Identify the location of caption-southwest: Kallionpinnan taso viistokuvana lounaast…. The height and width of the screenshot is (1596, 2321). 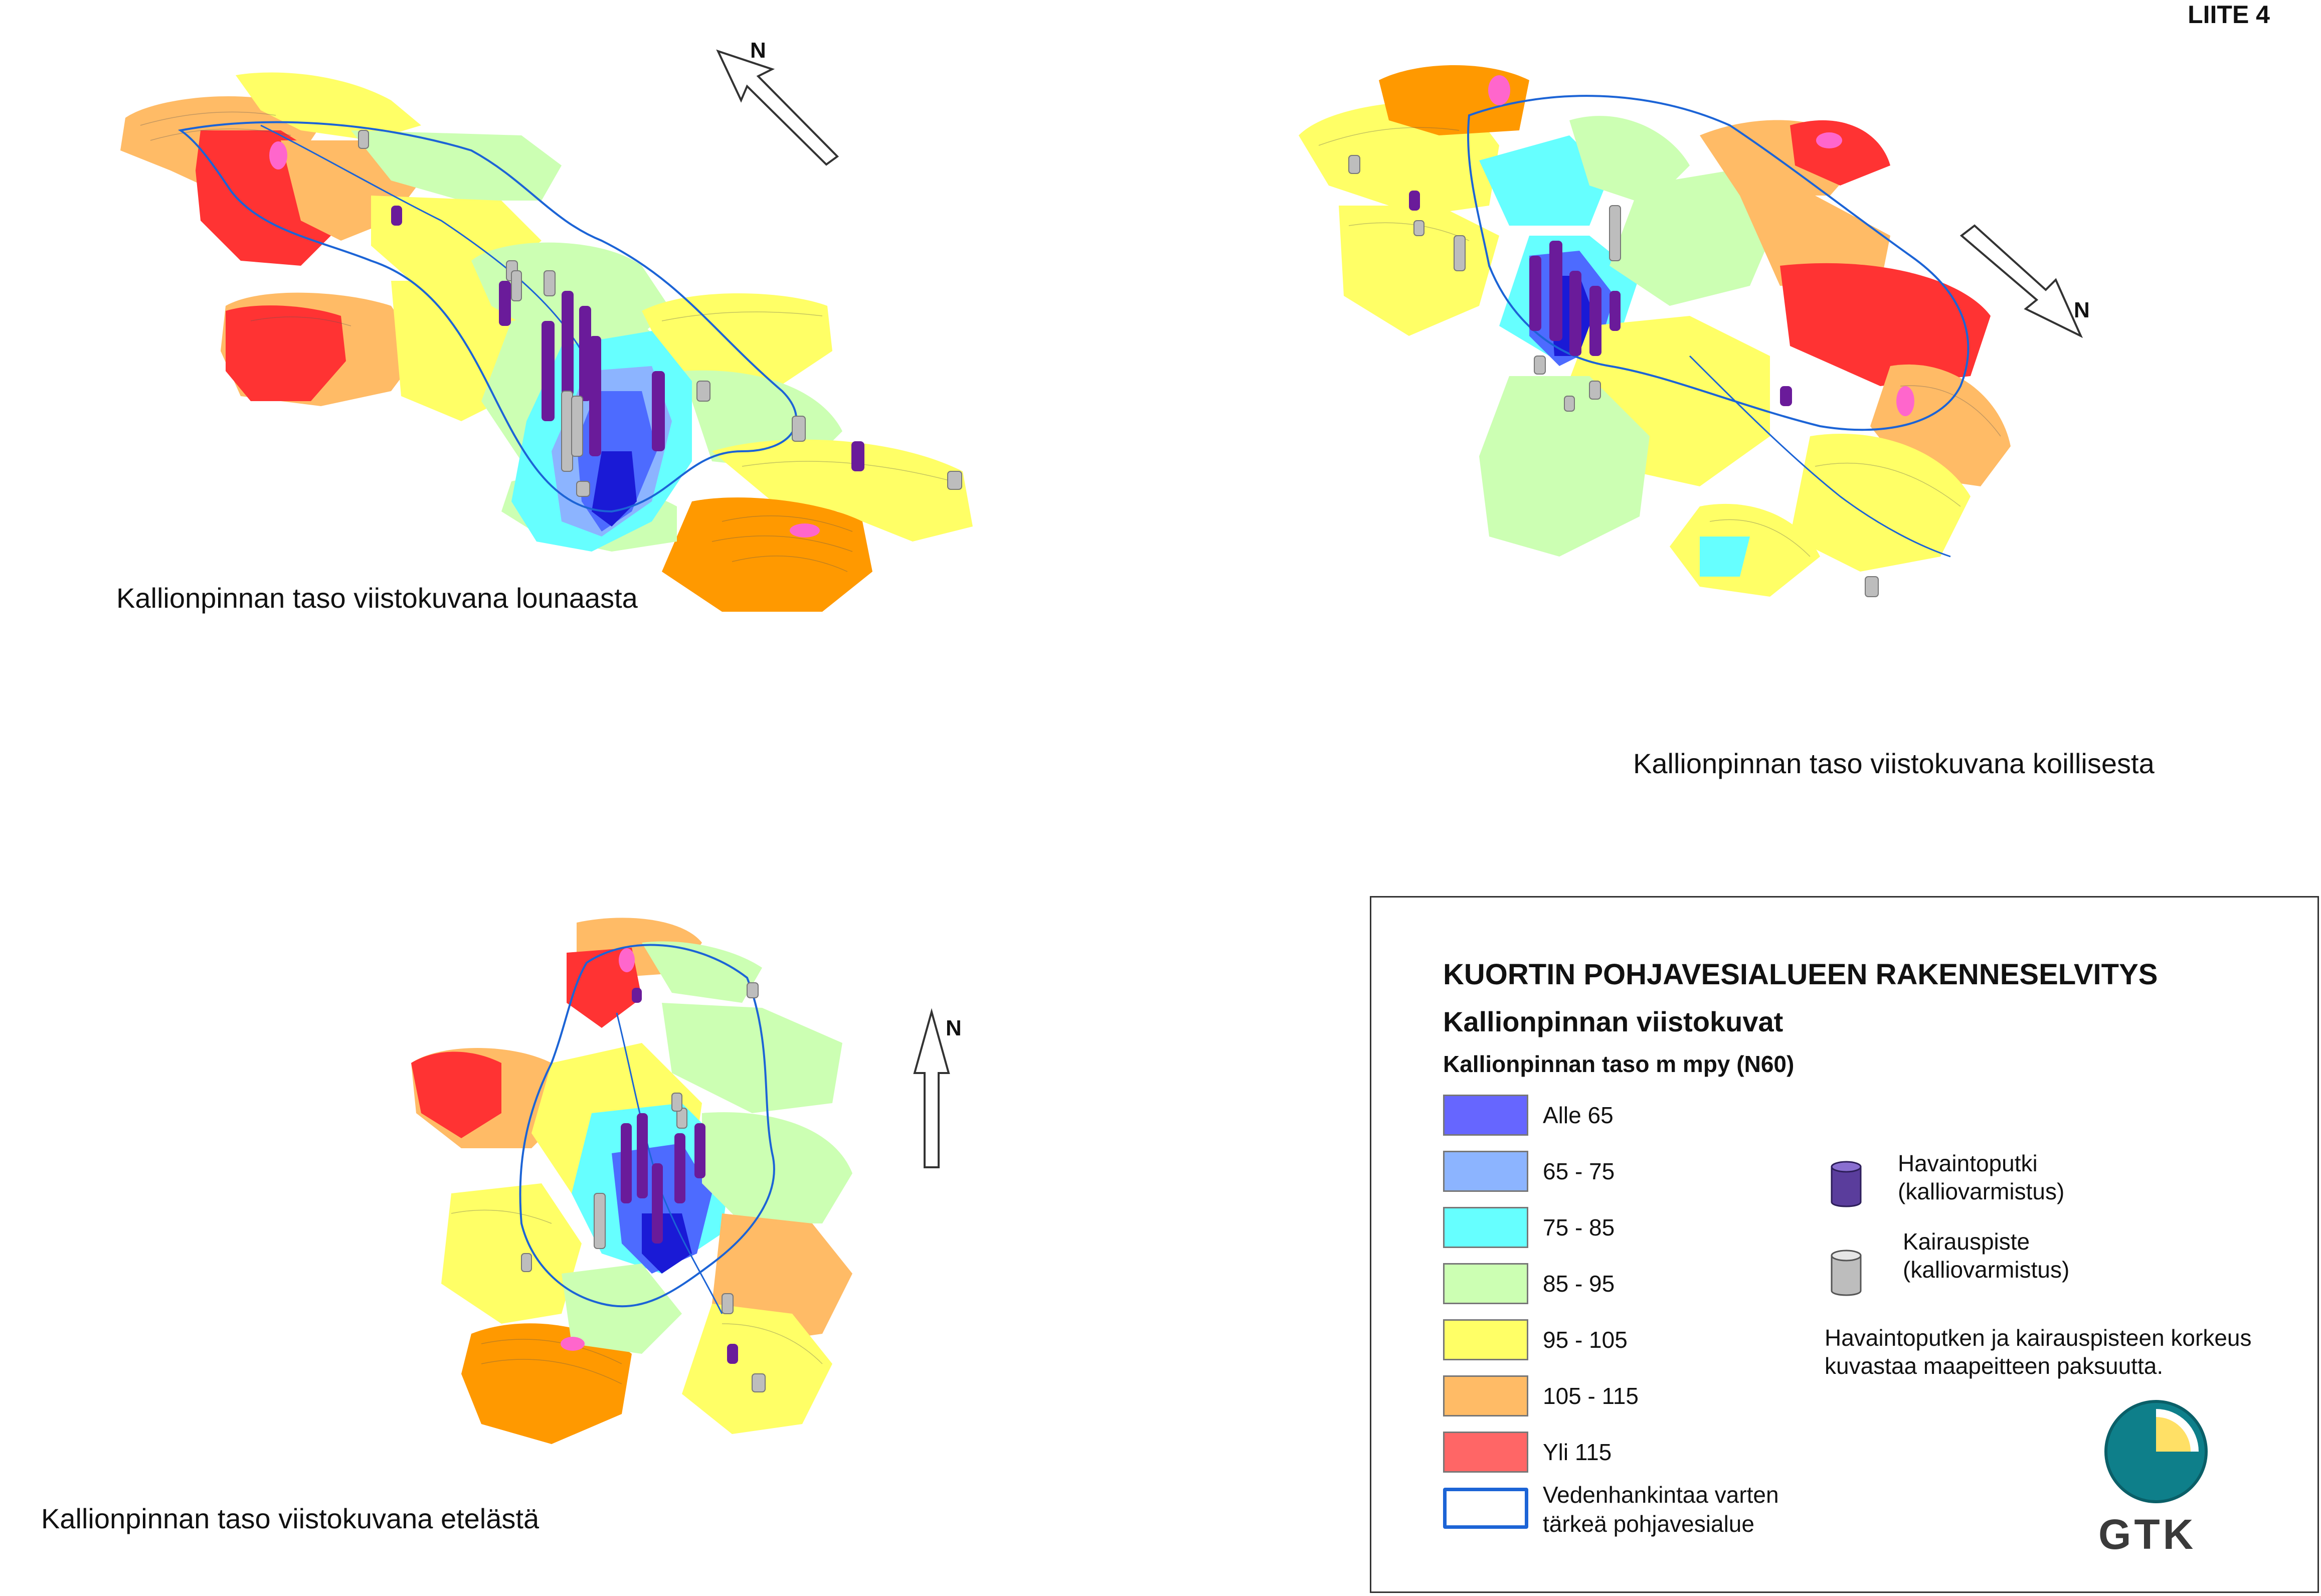
(377, 598).